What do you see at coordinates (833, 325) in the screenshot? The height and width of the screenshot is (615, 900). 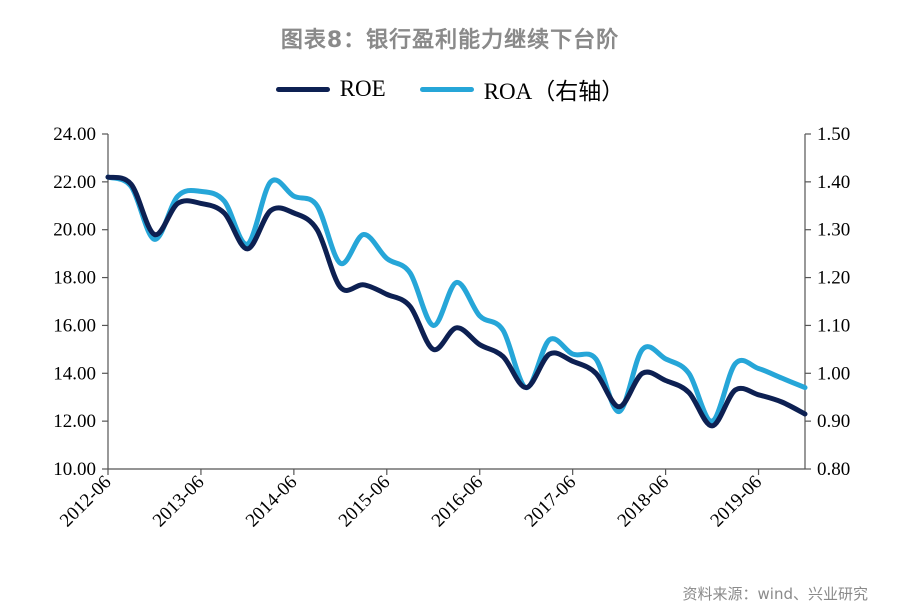 I see `right-tick-label: 1.10` at bounding box center [833, 325].